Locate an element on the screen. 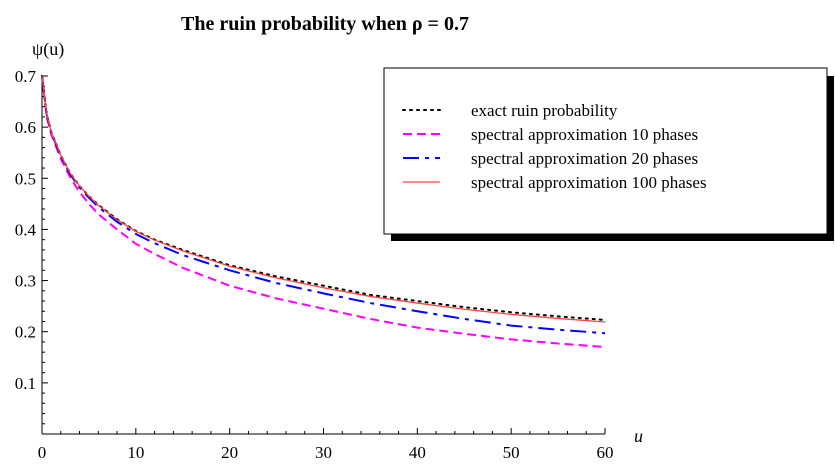  y-tick-label: 0.3 is located at coordinates (25, 281).